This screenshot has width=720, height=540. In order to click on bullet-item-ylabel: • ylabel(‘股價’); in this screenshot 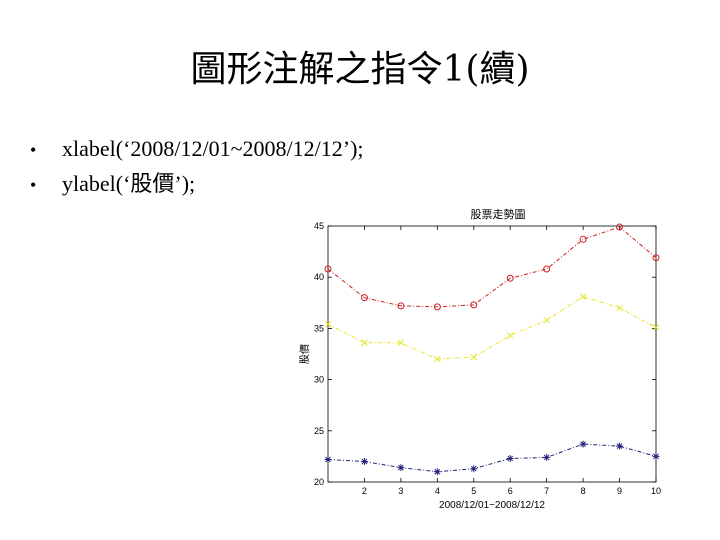, I will do `click(197, 184)`.